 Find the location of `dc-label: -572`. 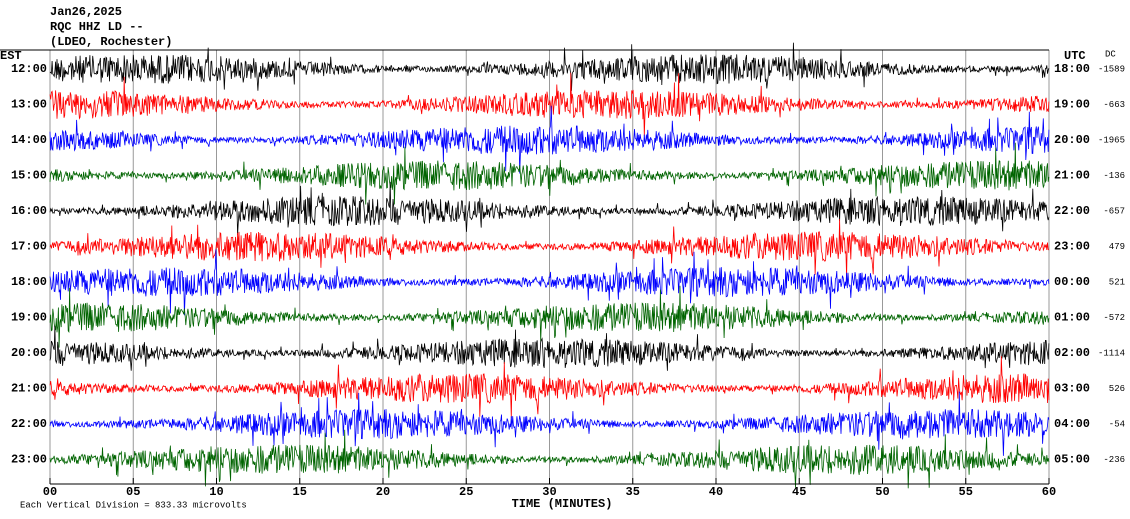

dc-label: -572 is located at coordinates (1114, 318).